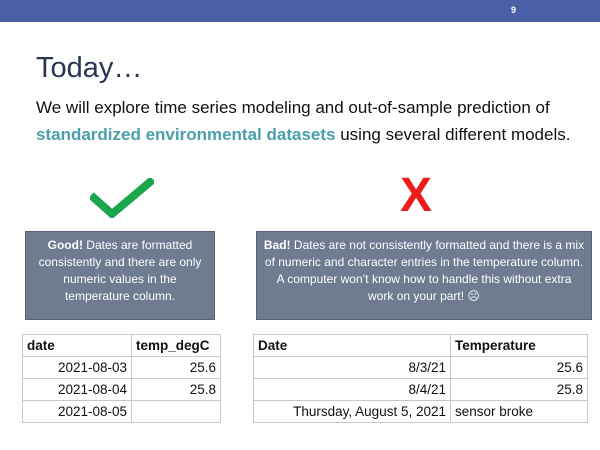  What do you see at coordinates (352, 345) in the screenshot?
I see `column-header: Date` at bounding box center [352, 345].